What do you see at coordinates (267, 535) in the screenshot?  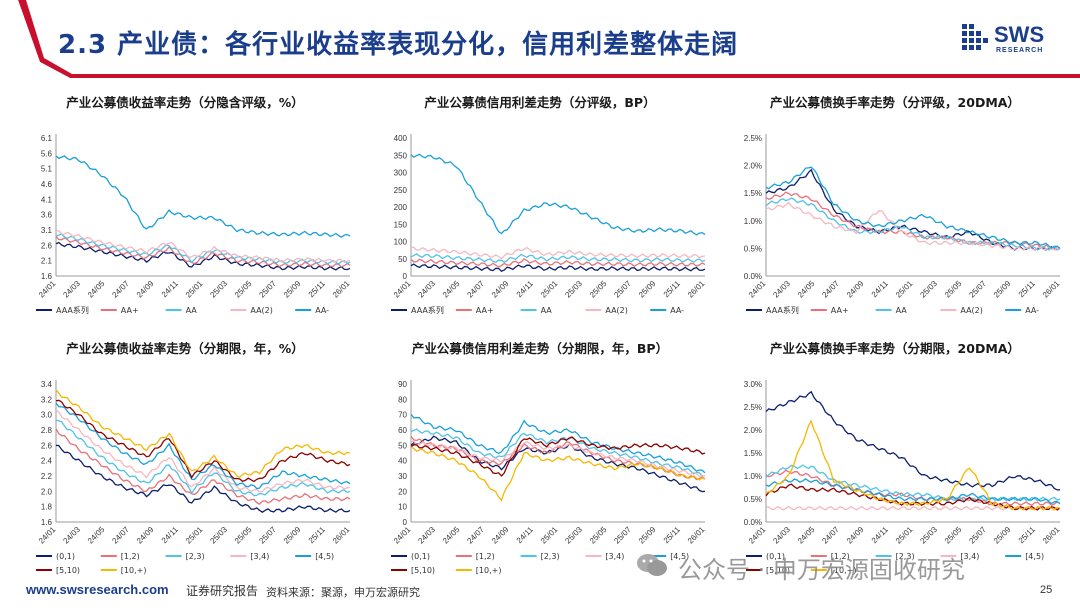 I see `x-tick-label: 25/07` at bounding box center [267, 535].